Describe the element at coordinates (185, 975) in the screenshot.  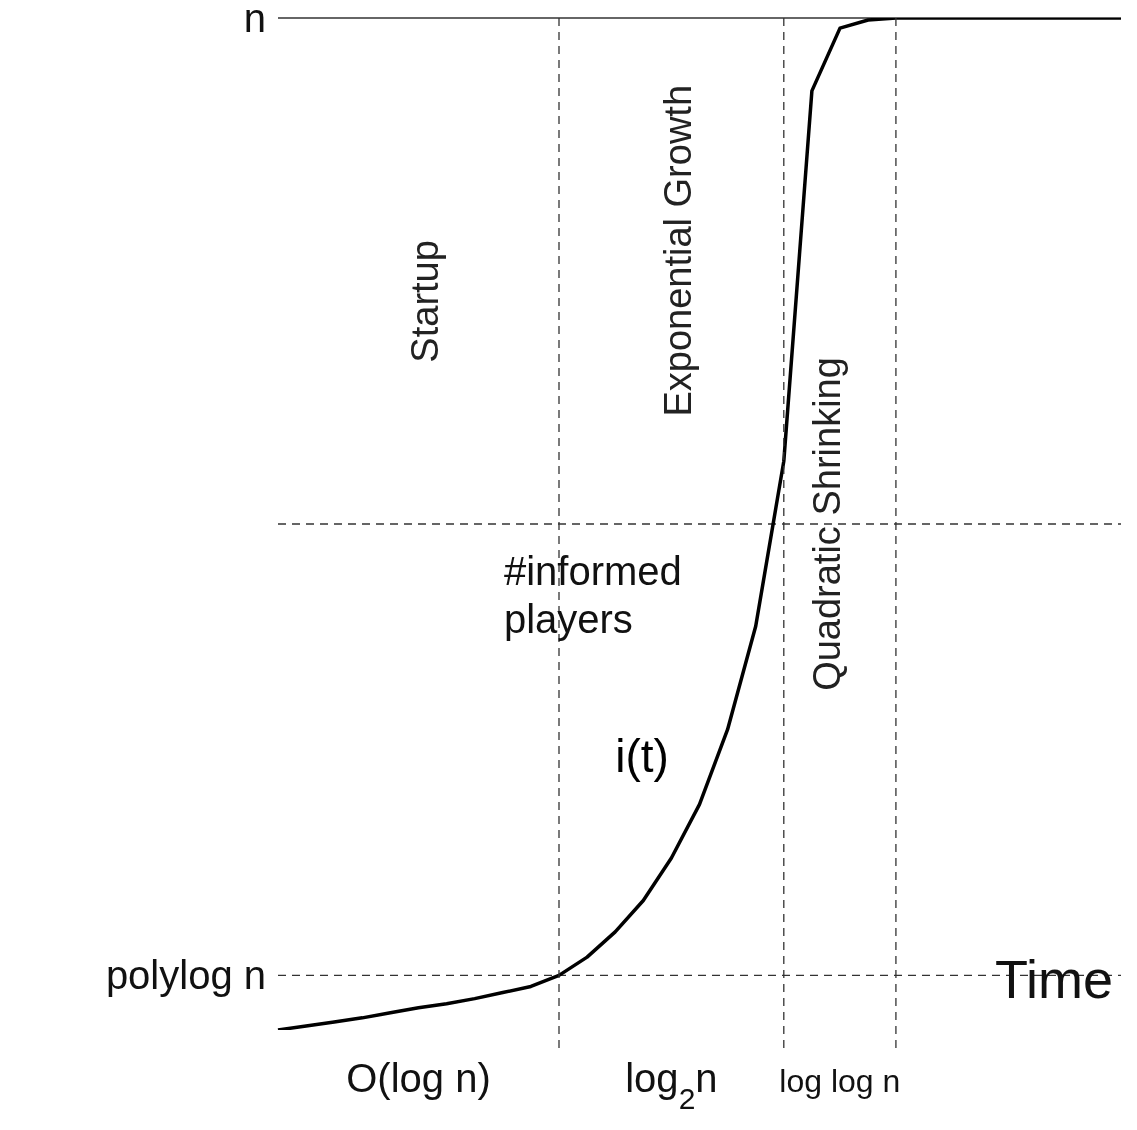
I see `ref-line-label: polylog n` at that location.